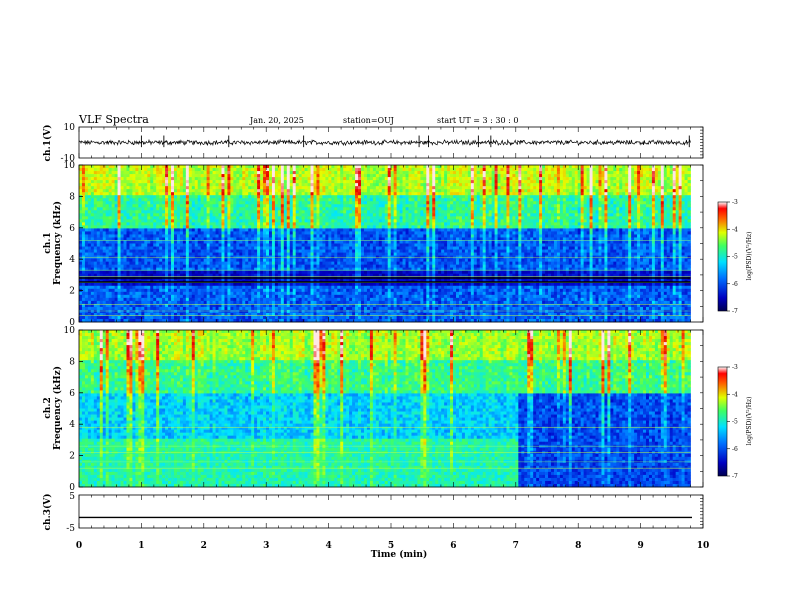  I want to click on xtick-8: 8, so click(578, 546).